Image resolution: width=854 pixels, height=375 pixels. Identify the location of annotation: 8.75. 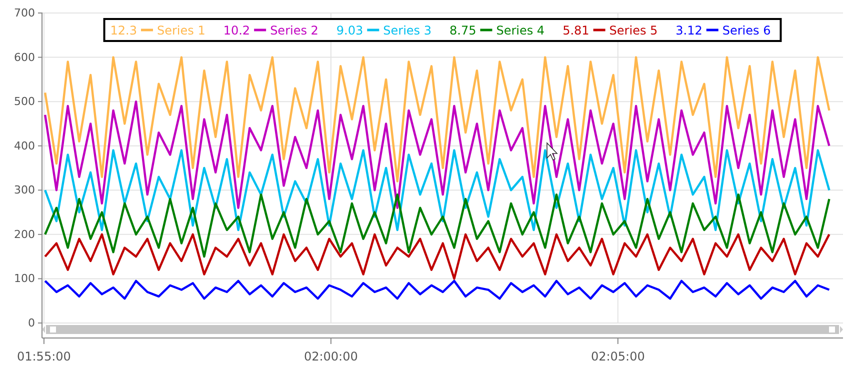
(463, 31).